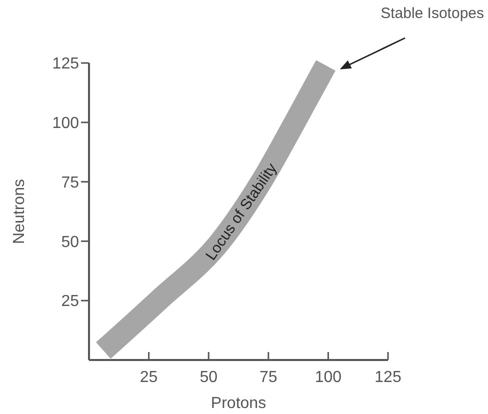 The image size is (488, 414). I want to click on y-axis-title: Neutrons, so click(19, 211).